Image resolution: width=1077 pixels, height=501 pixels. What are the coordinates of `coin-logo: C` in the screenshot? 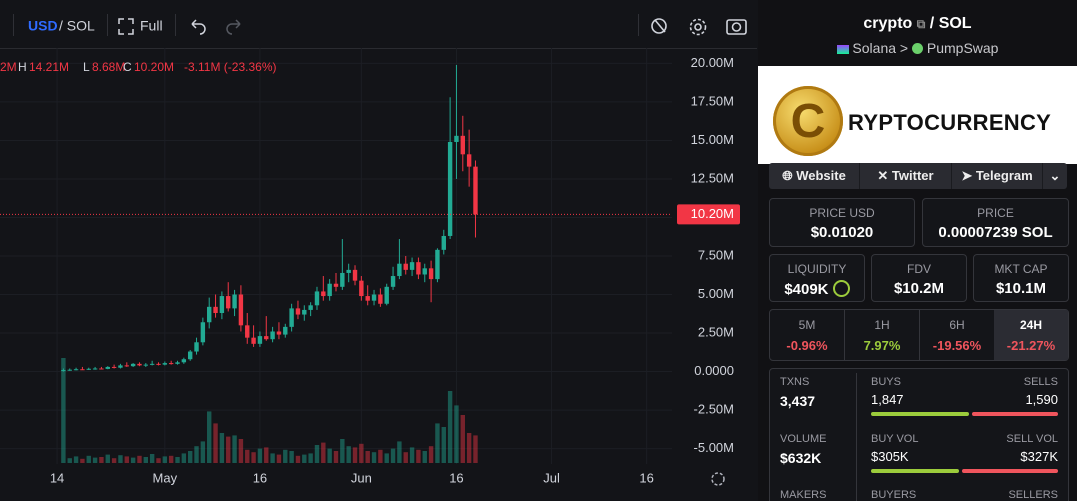 It's located at (808, 121).